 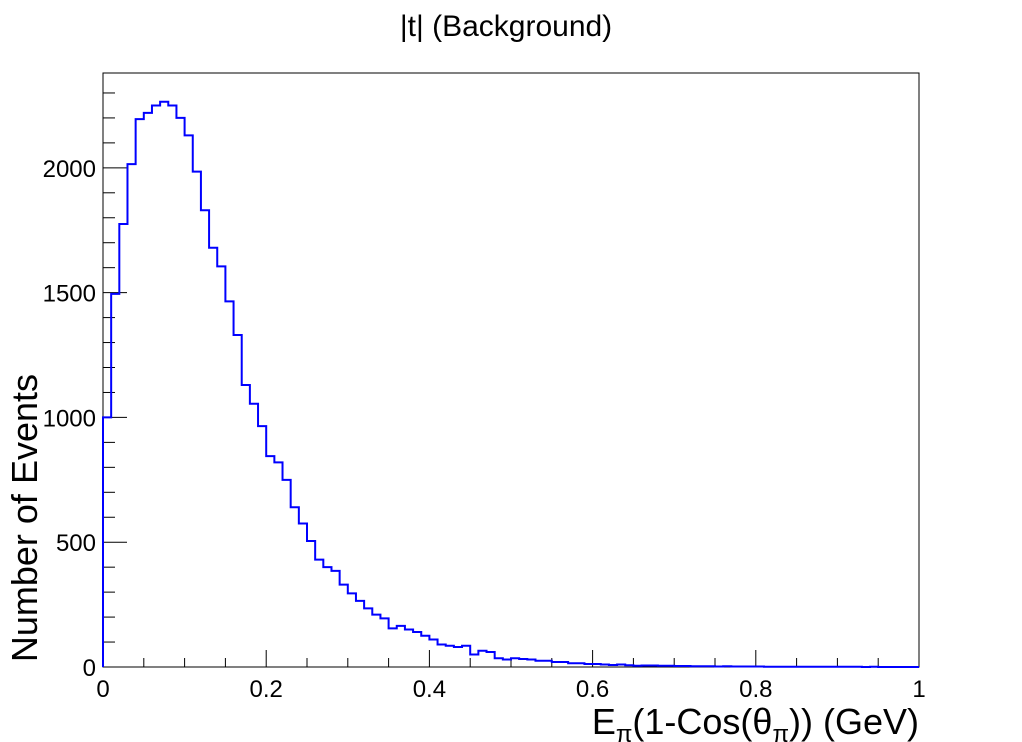 I want to click on y-tick-label: 500, so click(x=76, y=543).